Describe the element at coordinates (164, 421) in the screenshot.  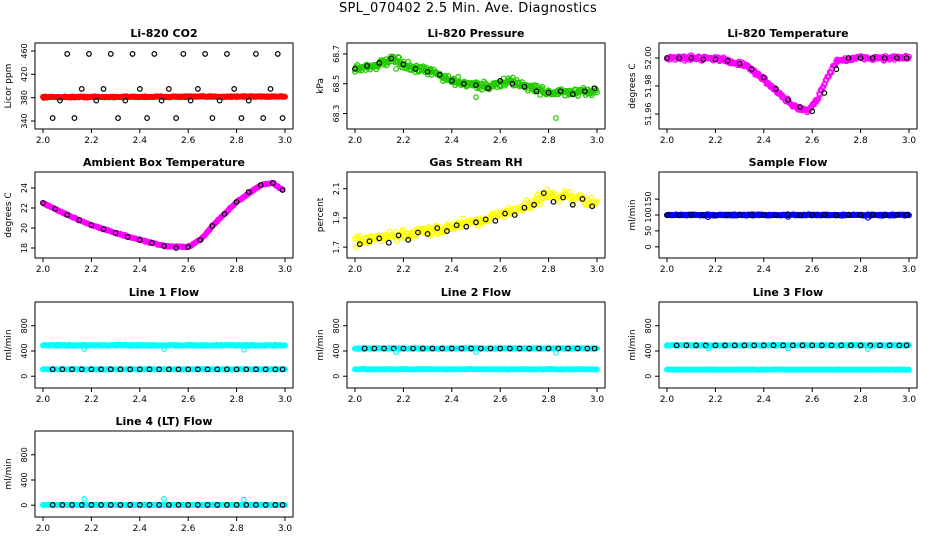
I see `chart-title: Line 4 (LT) Flow` at that location.